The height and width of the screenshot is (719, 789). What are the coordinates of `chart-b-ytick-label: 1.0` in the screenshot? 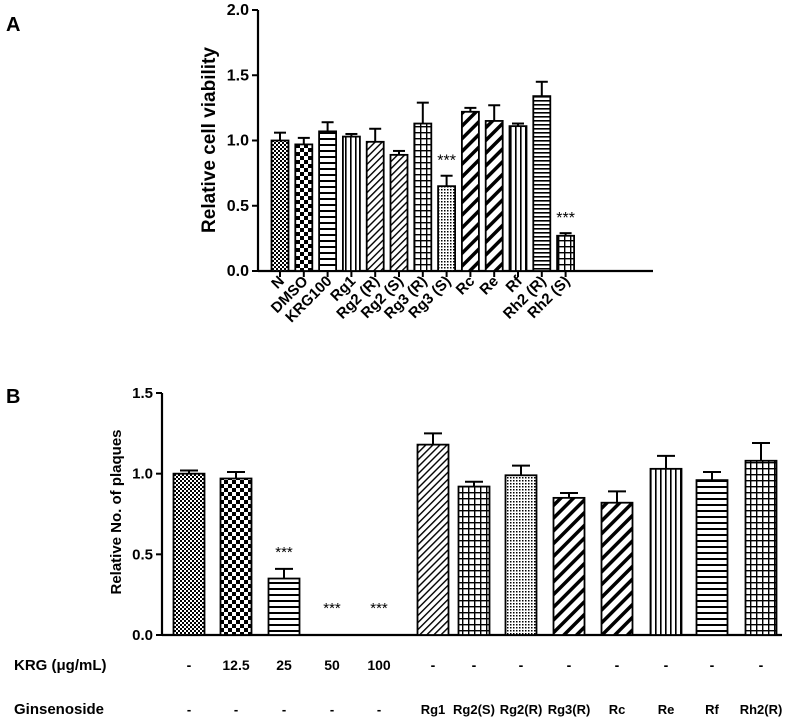 It's located at (142, 474).